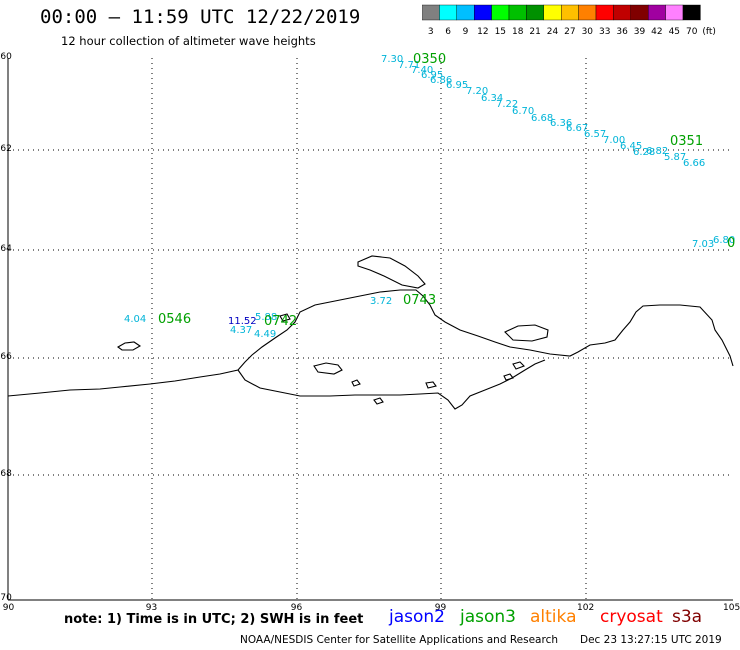 The height and width of the screenshot is (650, 740). Describe the element at coordinates (431, 32) in the screenshot. I see `colorbar-label: 3` at that location.